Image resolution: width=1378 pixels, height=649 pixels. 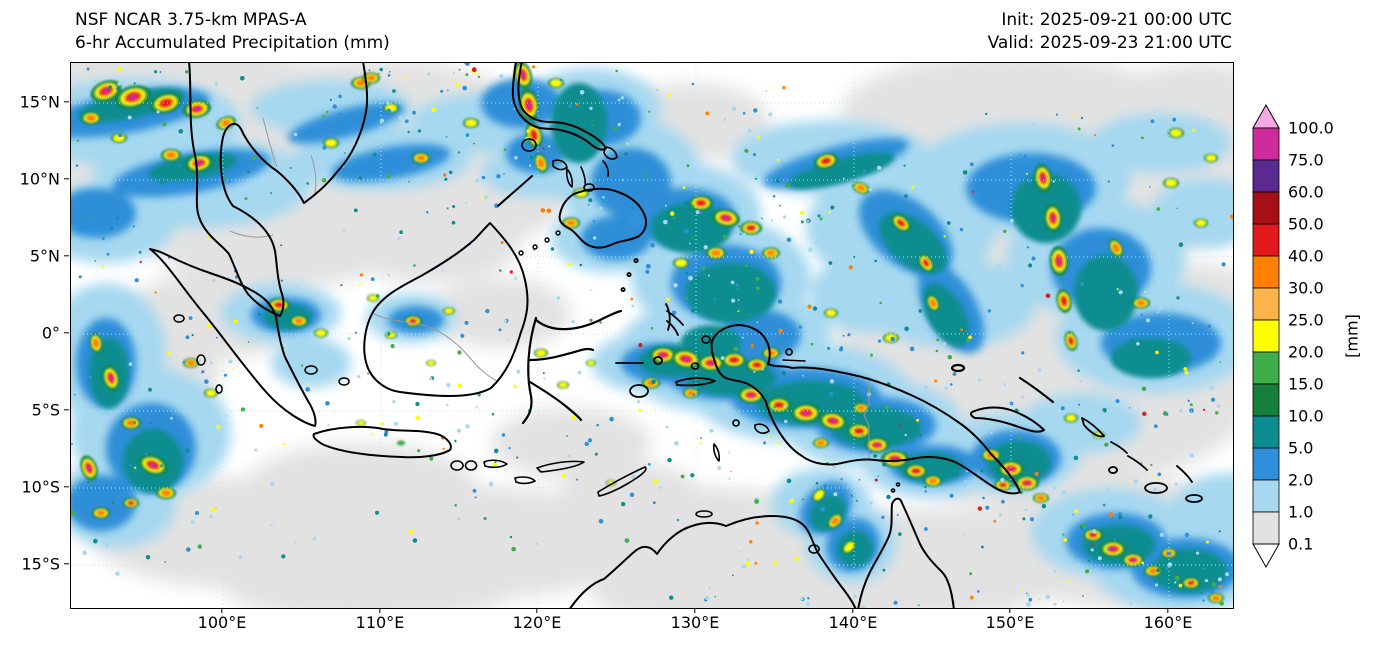 I want to click on y-axis-tick-label: 10°N, so click(x=39, y=179).